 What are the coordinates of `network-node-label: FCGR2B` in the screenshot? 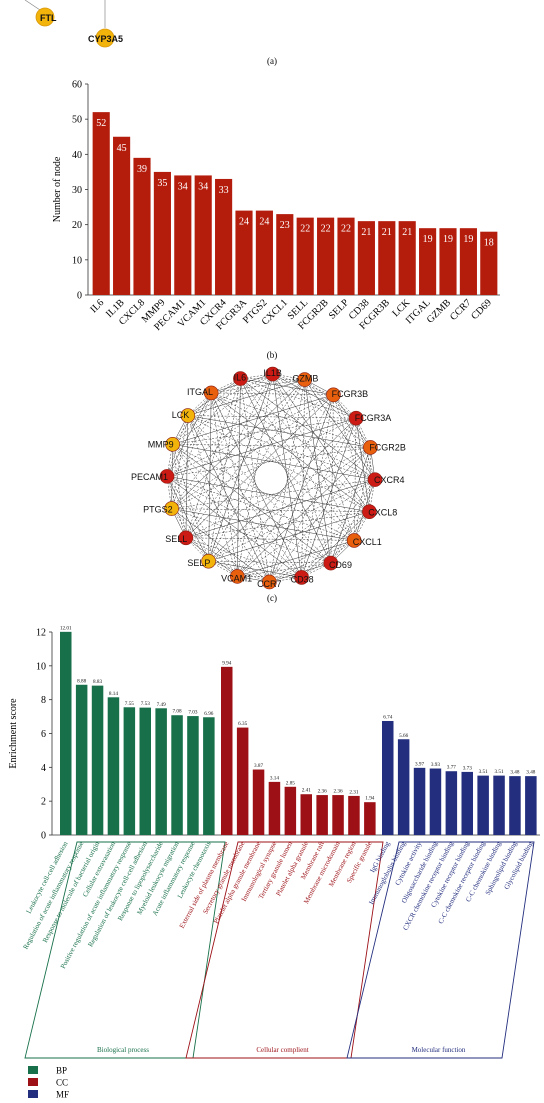 It's located at (387, 447).